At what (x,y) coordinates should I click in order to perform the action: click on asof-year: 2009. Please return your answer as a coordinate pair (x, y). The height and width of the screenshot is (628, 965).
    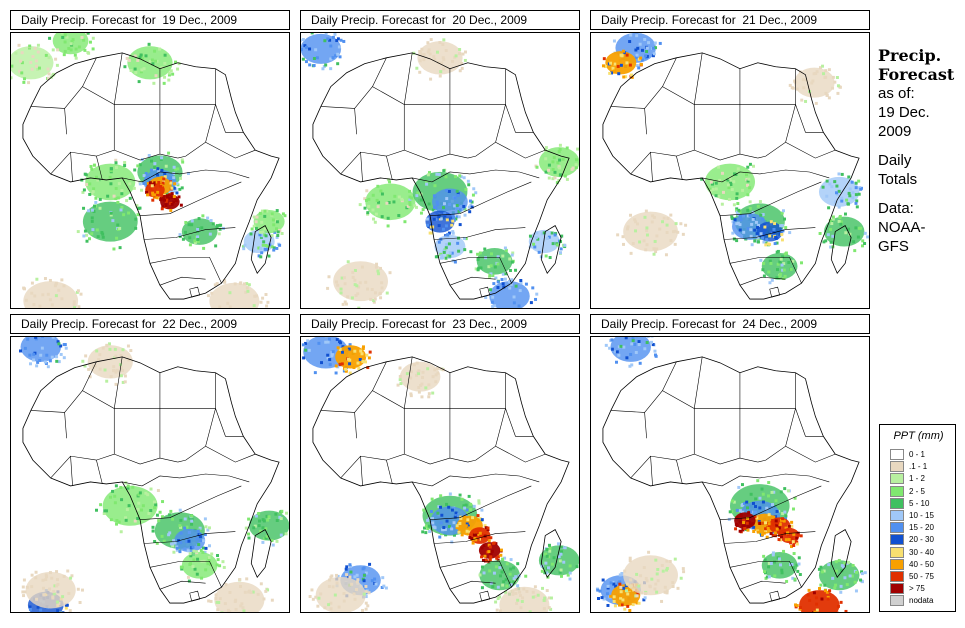
    Looking at the image, I should click on (895, 131).